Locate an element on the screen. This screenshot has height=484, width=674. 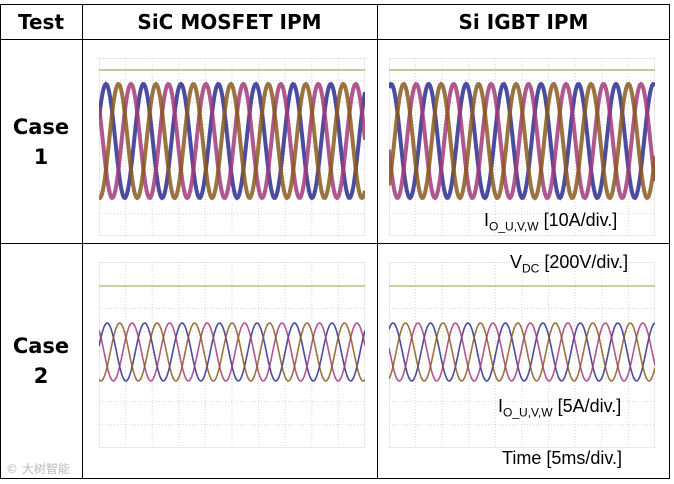
header-si-igbt-ipm: Si IGBT IPM is located at coordinates (523, 22).